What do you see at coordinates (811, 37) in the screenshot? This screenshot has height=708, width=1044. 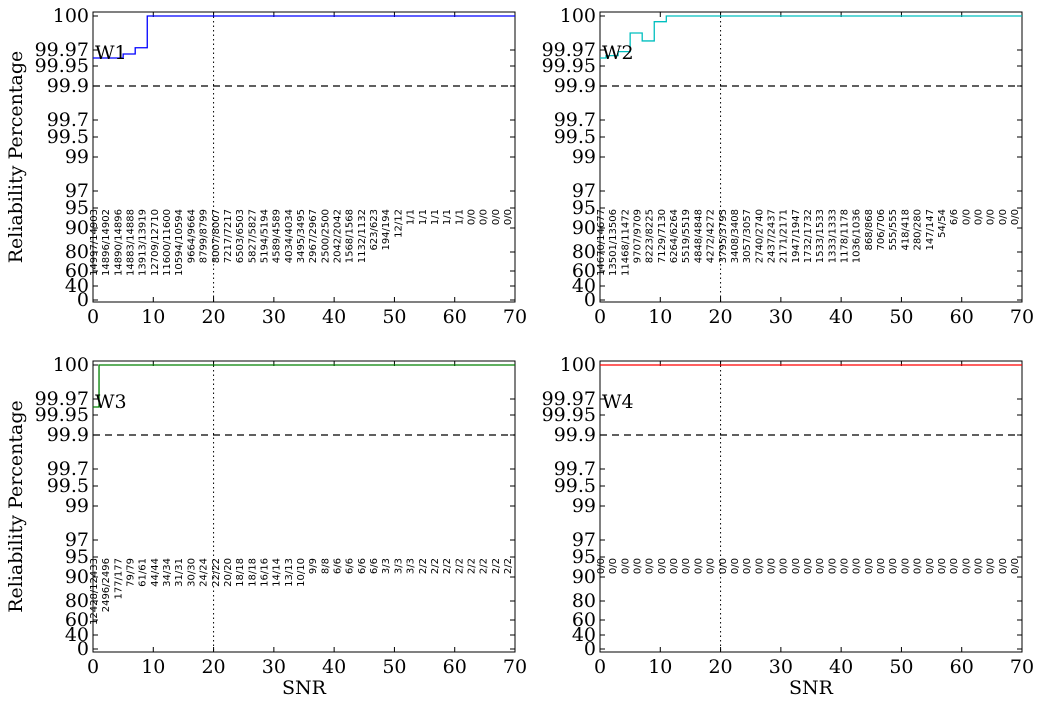 I see `series-line` at bounding box center [811, 37].